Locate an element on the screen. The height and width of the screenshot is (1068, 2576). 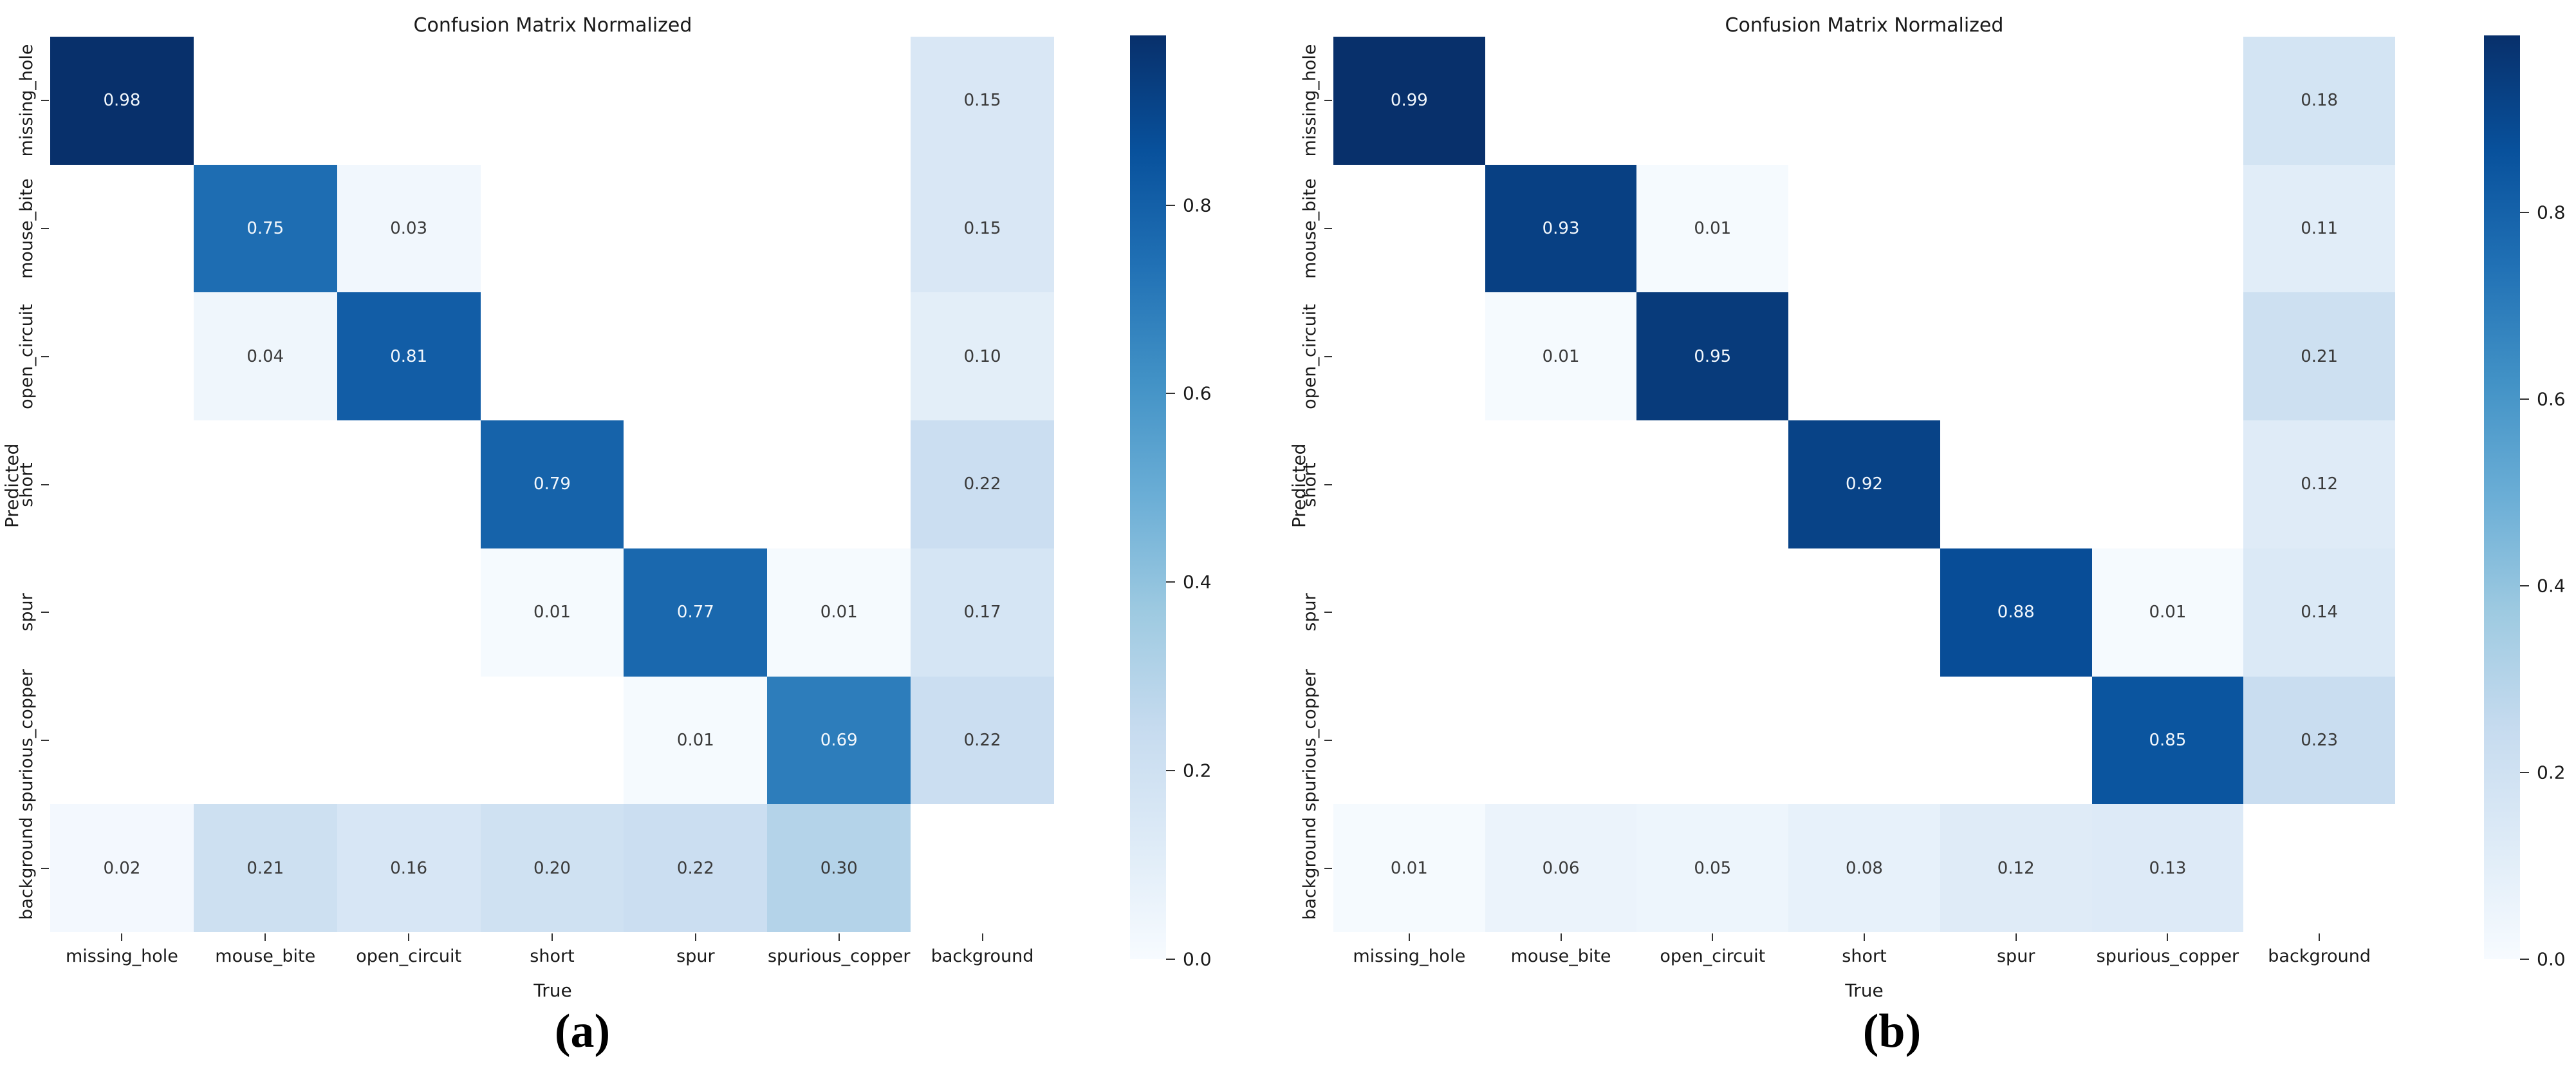
chart-title-b: Confusion Matrix Normalized is located at coordinates (1864, 25).